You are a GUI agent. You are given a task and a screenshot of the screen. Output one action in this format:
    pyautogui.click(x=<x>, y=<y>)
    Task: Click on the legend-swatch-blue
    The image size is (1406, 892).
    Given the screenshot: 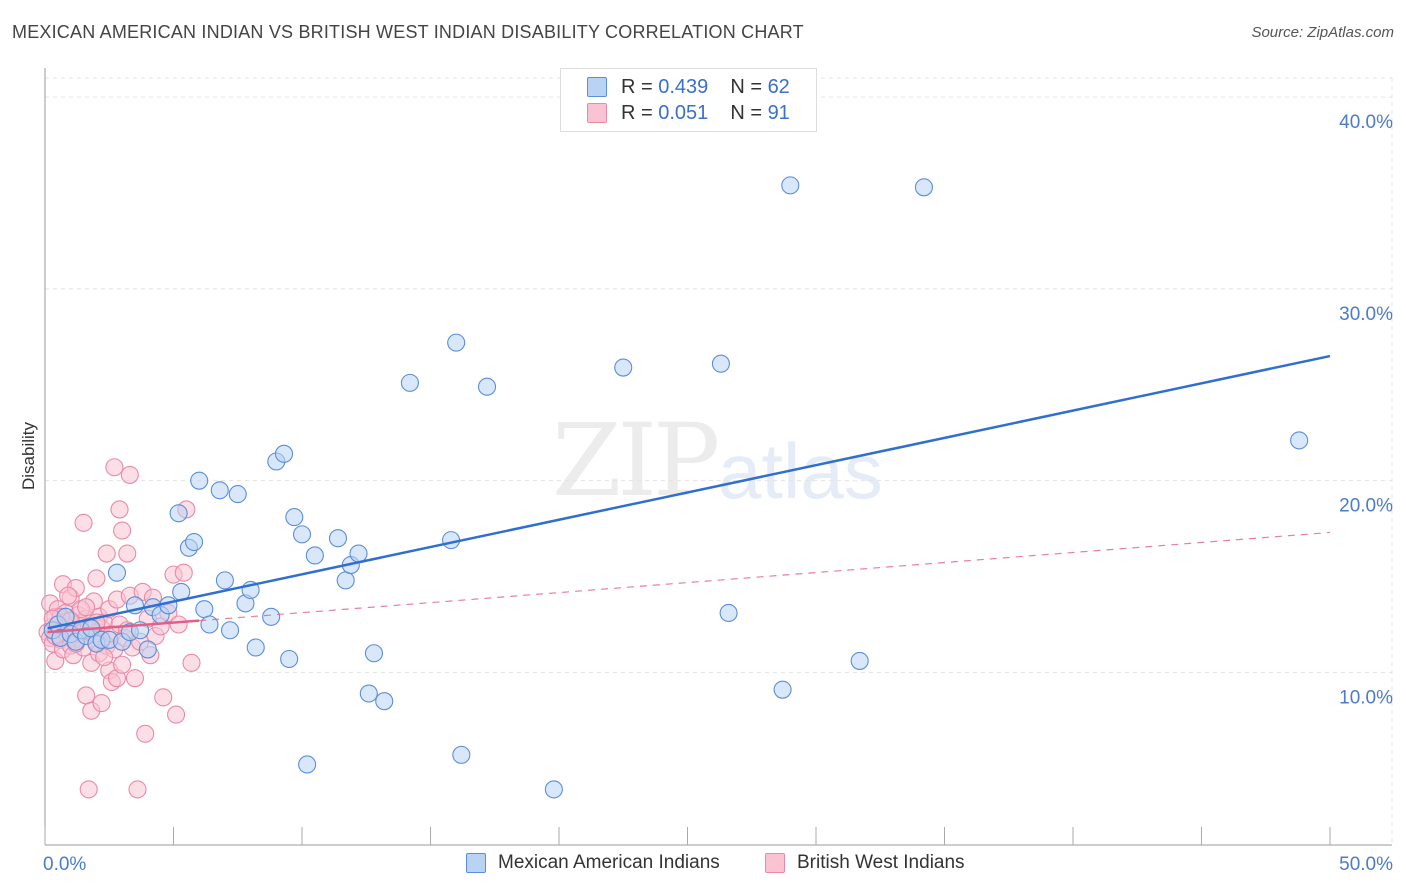 What is the action you would take?
    pyautogui.click(x=597, y=87)
    